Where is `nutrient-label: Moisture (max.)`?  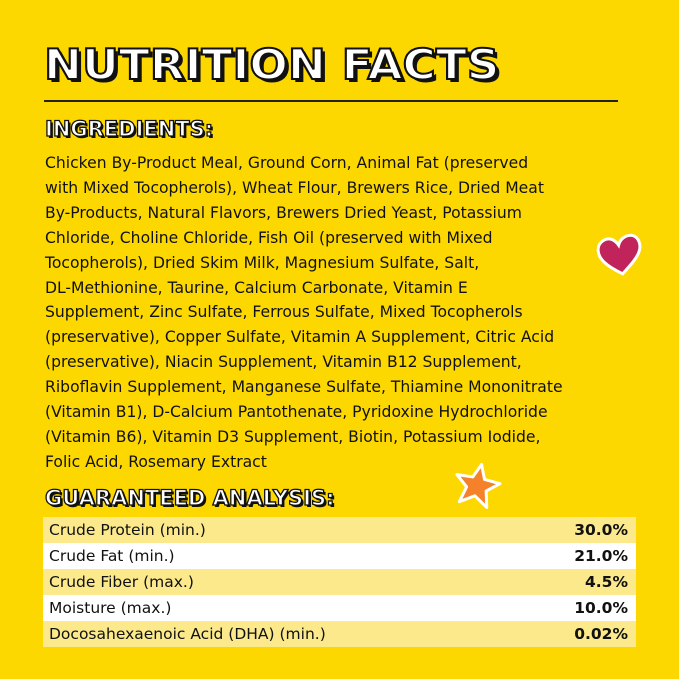
nutrient-label: Moisture (max.) is located at coordinates (110, 608).